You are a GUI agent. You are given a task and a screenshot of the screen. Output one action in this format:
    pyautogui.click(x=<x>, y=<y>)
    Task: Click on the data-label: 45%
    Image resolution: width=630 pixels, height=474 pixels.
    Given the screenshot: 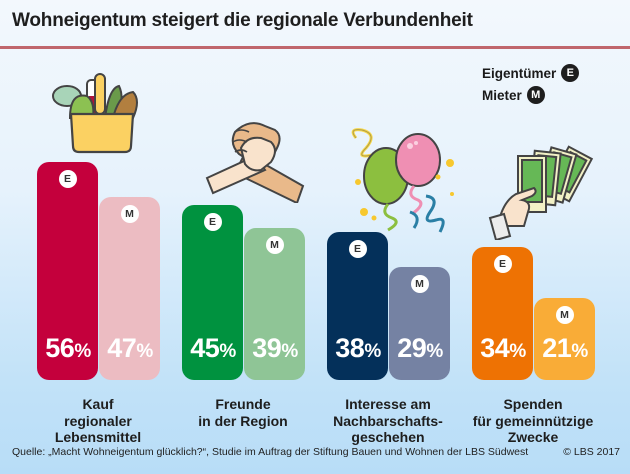 What is the action you would take?
    pyautogui.click(x=213, y=348)
    